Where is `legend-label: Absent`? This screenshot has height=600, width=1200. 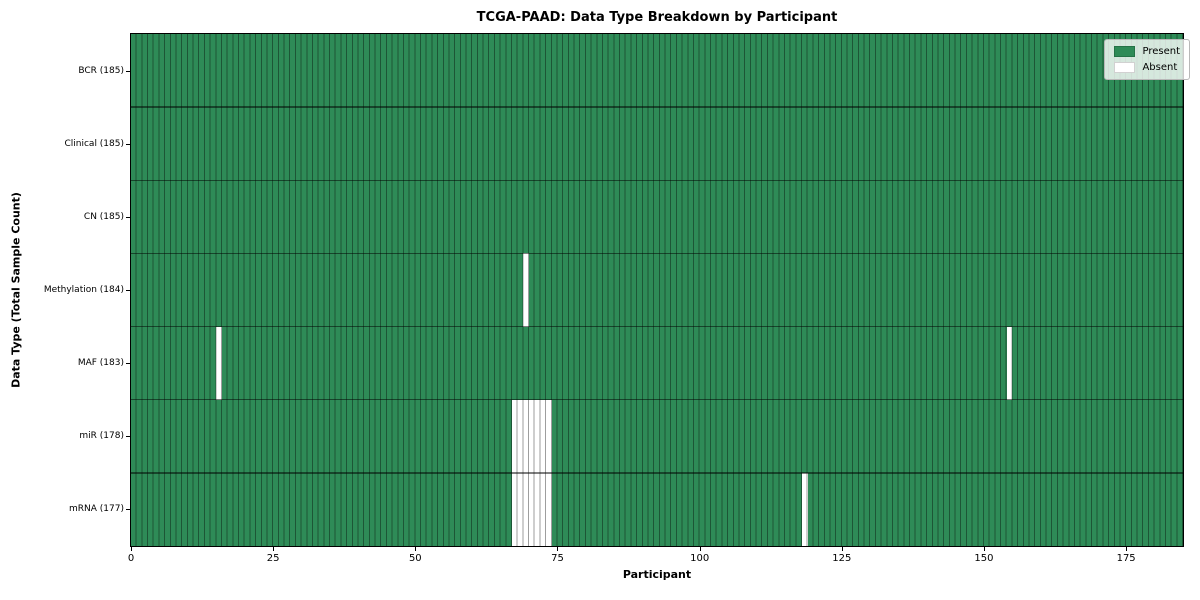 legend-label: Absent is located at coordinates (1160, 67).